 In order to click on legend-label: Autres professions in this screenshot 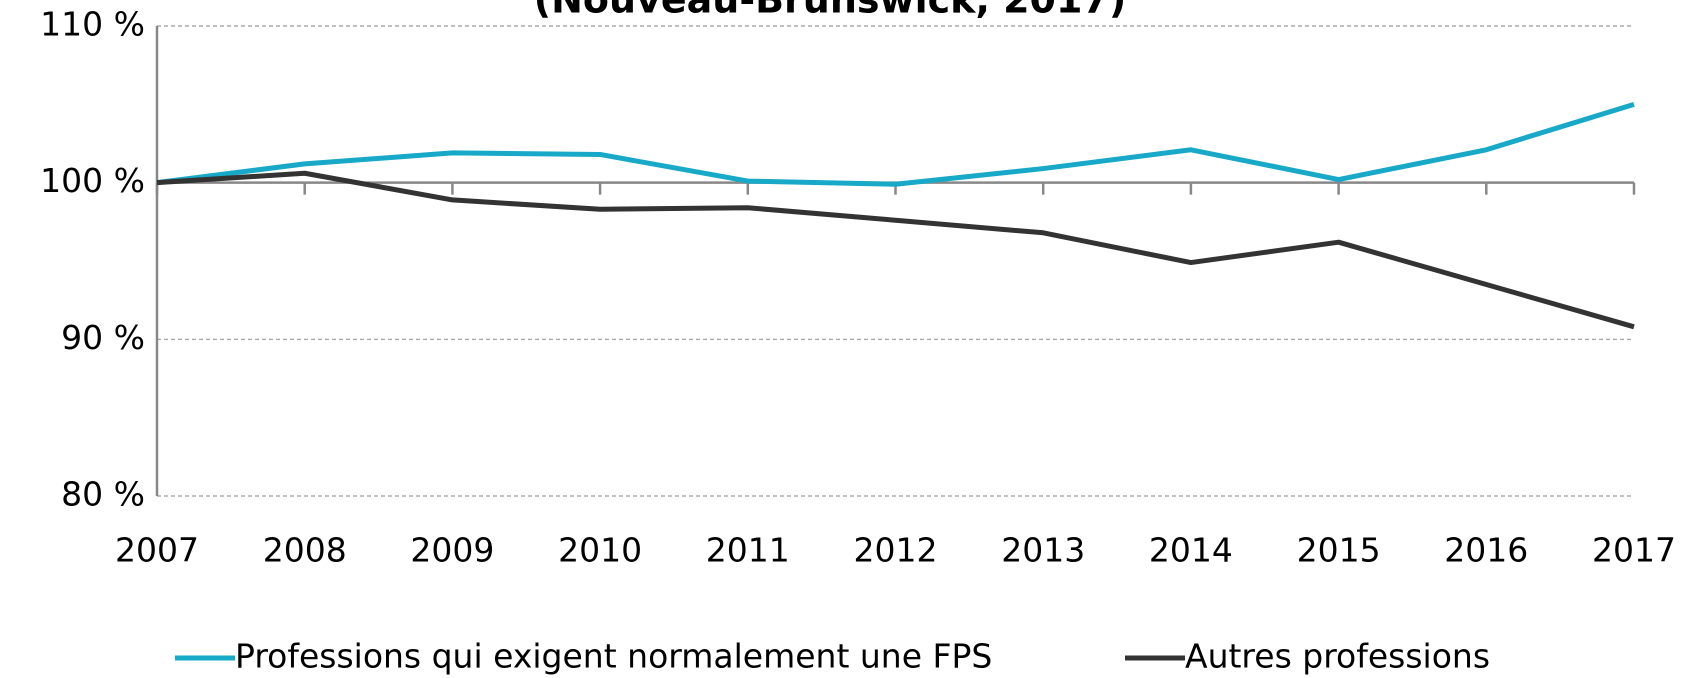, I will do `click(1337, 656)`.